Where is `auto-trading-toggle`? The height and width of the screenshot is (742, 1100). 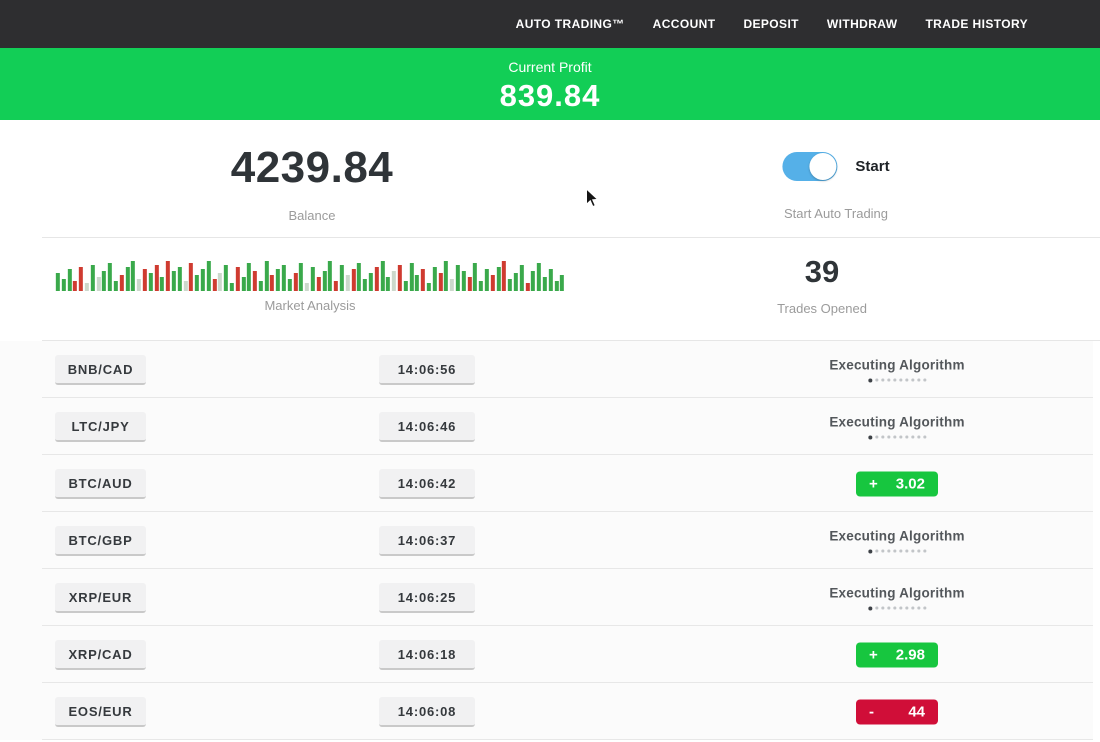
auto-trading-toggle is located at coordinates (810, 166).